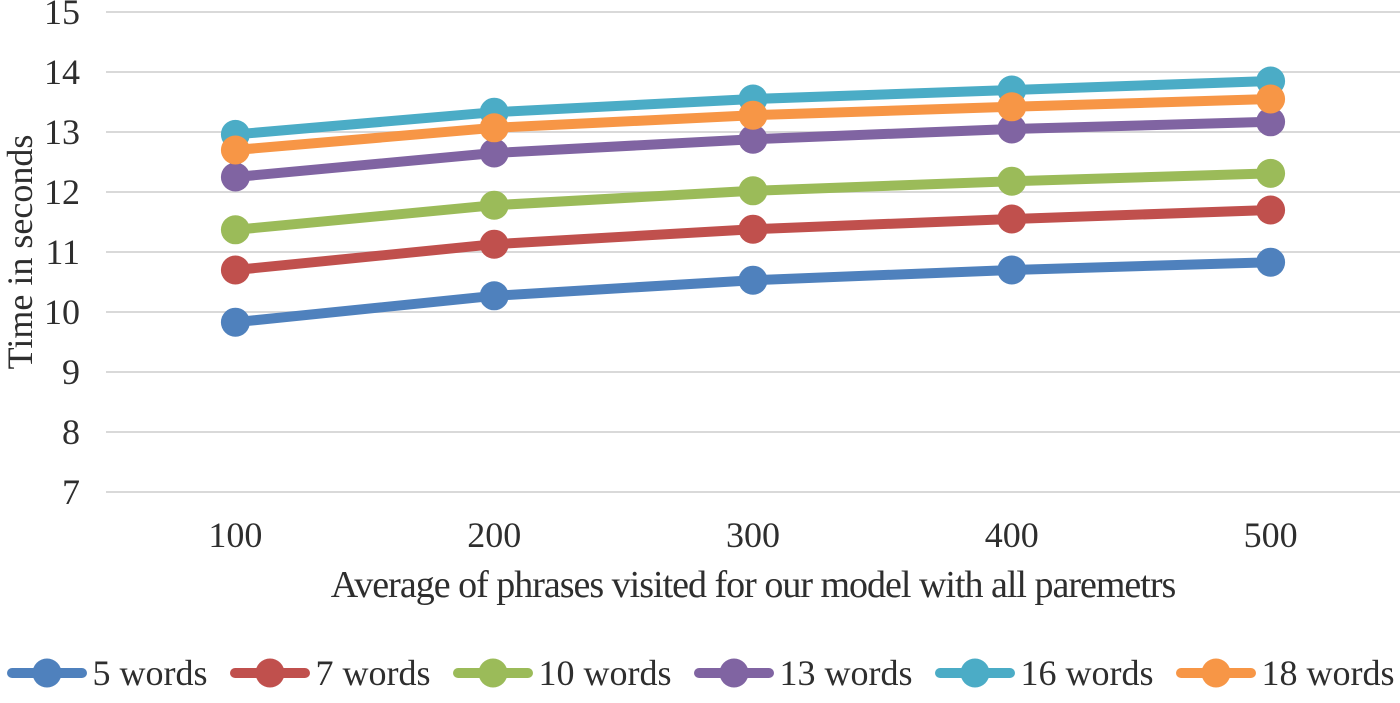  What do you see at coordinates (605, 673) in the screenshot?
I see `legend-label: 10 words` at bounding box center [605, 673].